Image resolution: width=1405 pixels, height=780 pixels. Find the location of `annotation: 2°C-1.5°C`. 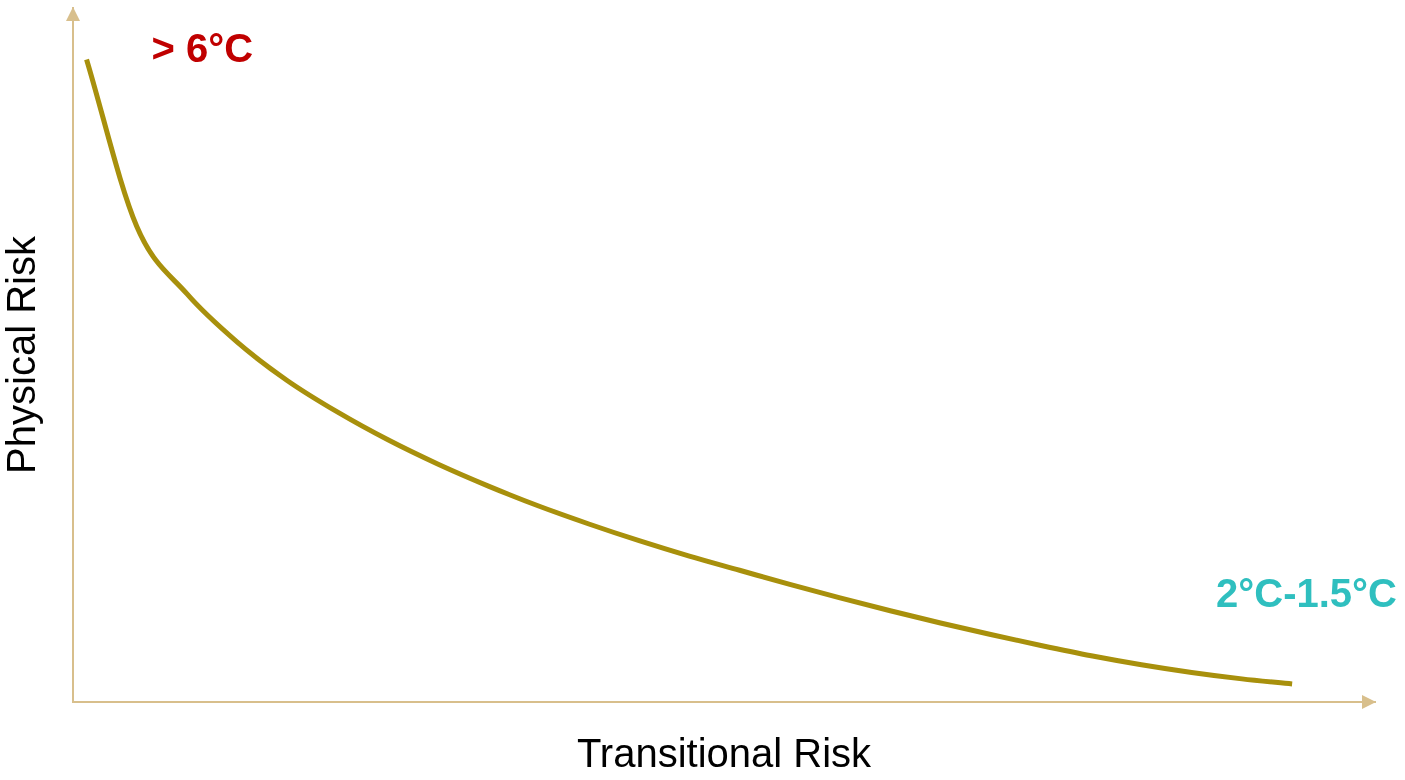

annotation: 2°C-1.5°C is located at coordinates (1306, 593).